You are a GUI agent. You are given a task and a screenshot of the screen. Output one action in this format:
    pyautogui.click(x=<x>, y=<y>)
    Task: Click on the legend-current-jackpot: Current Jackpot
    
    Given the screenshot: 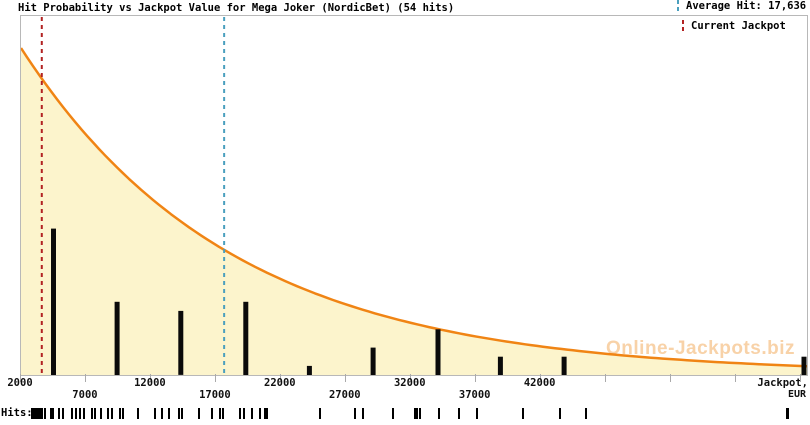 What is the action you would take?
    pyautogui.click(x=734, y=26)
    